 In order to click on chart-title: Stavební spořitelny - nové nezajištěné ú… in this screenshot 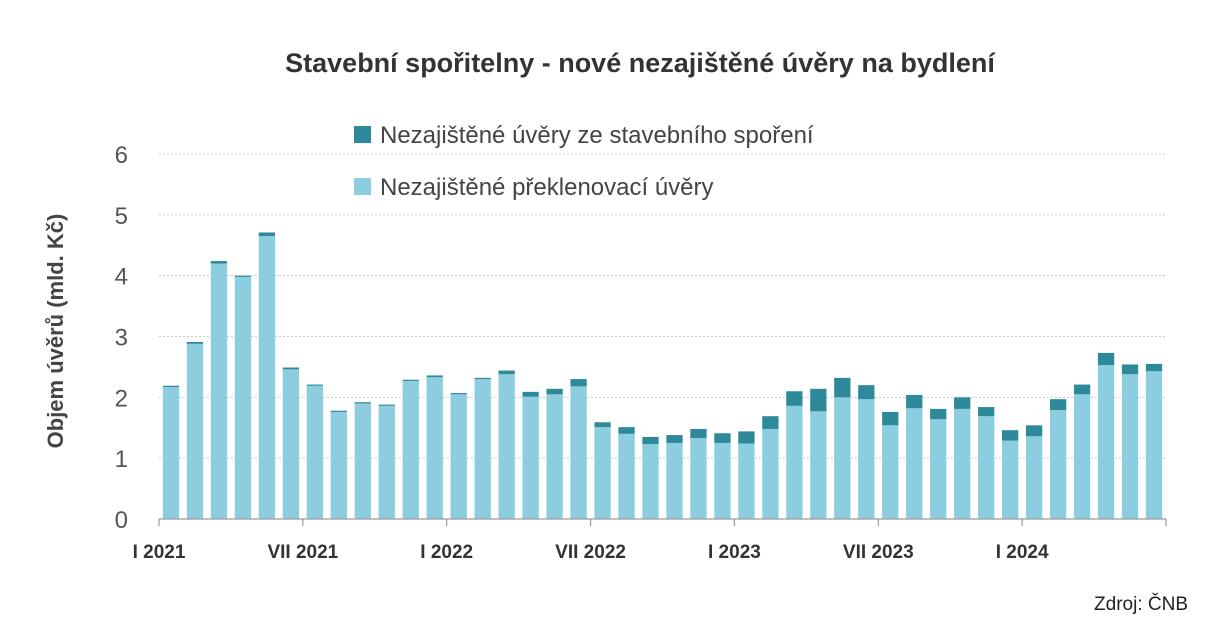, I will do `click(640, 63)`.